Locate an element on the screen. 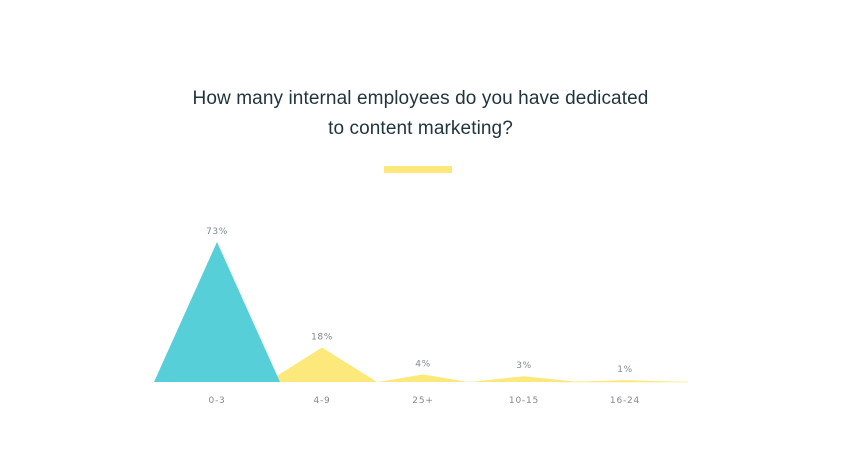  value-label: 73% is located at coordinates (217, 232).